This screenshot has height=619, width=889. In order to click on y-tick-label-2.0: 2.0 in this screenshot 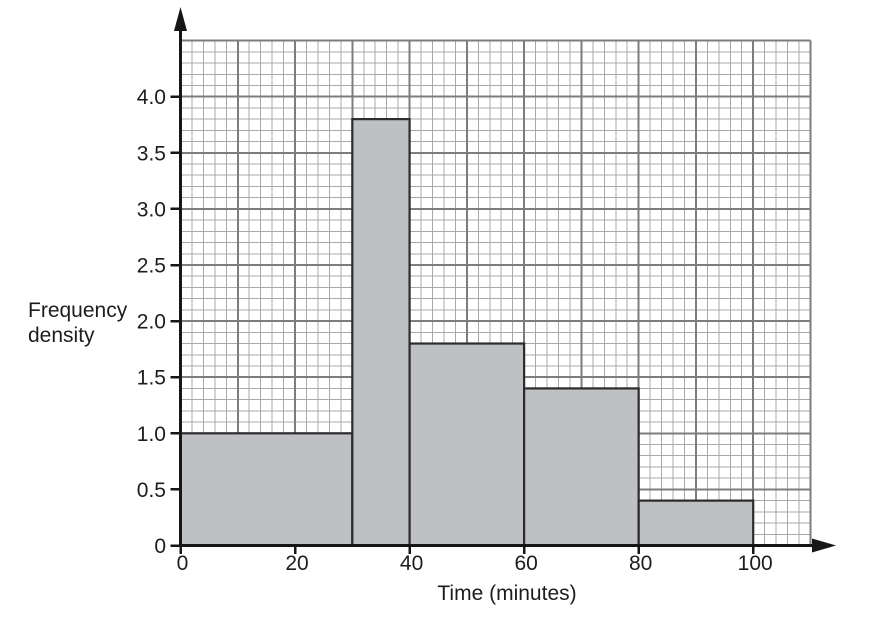, I will do `click(151, 322)`.